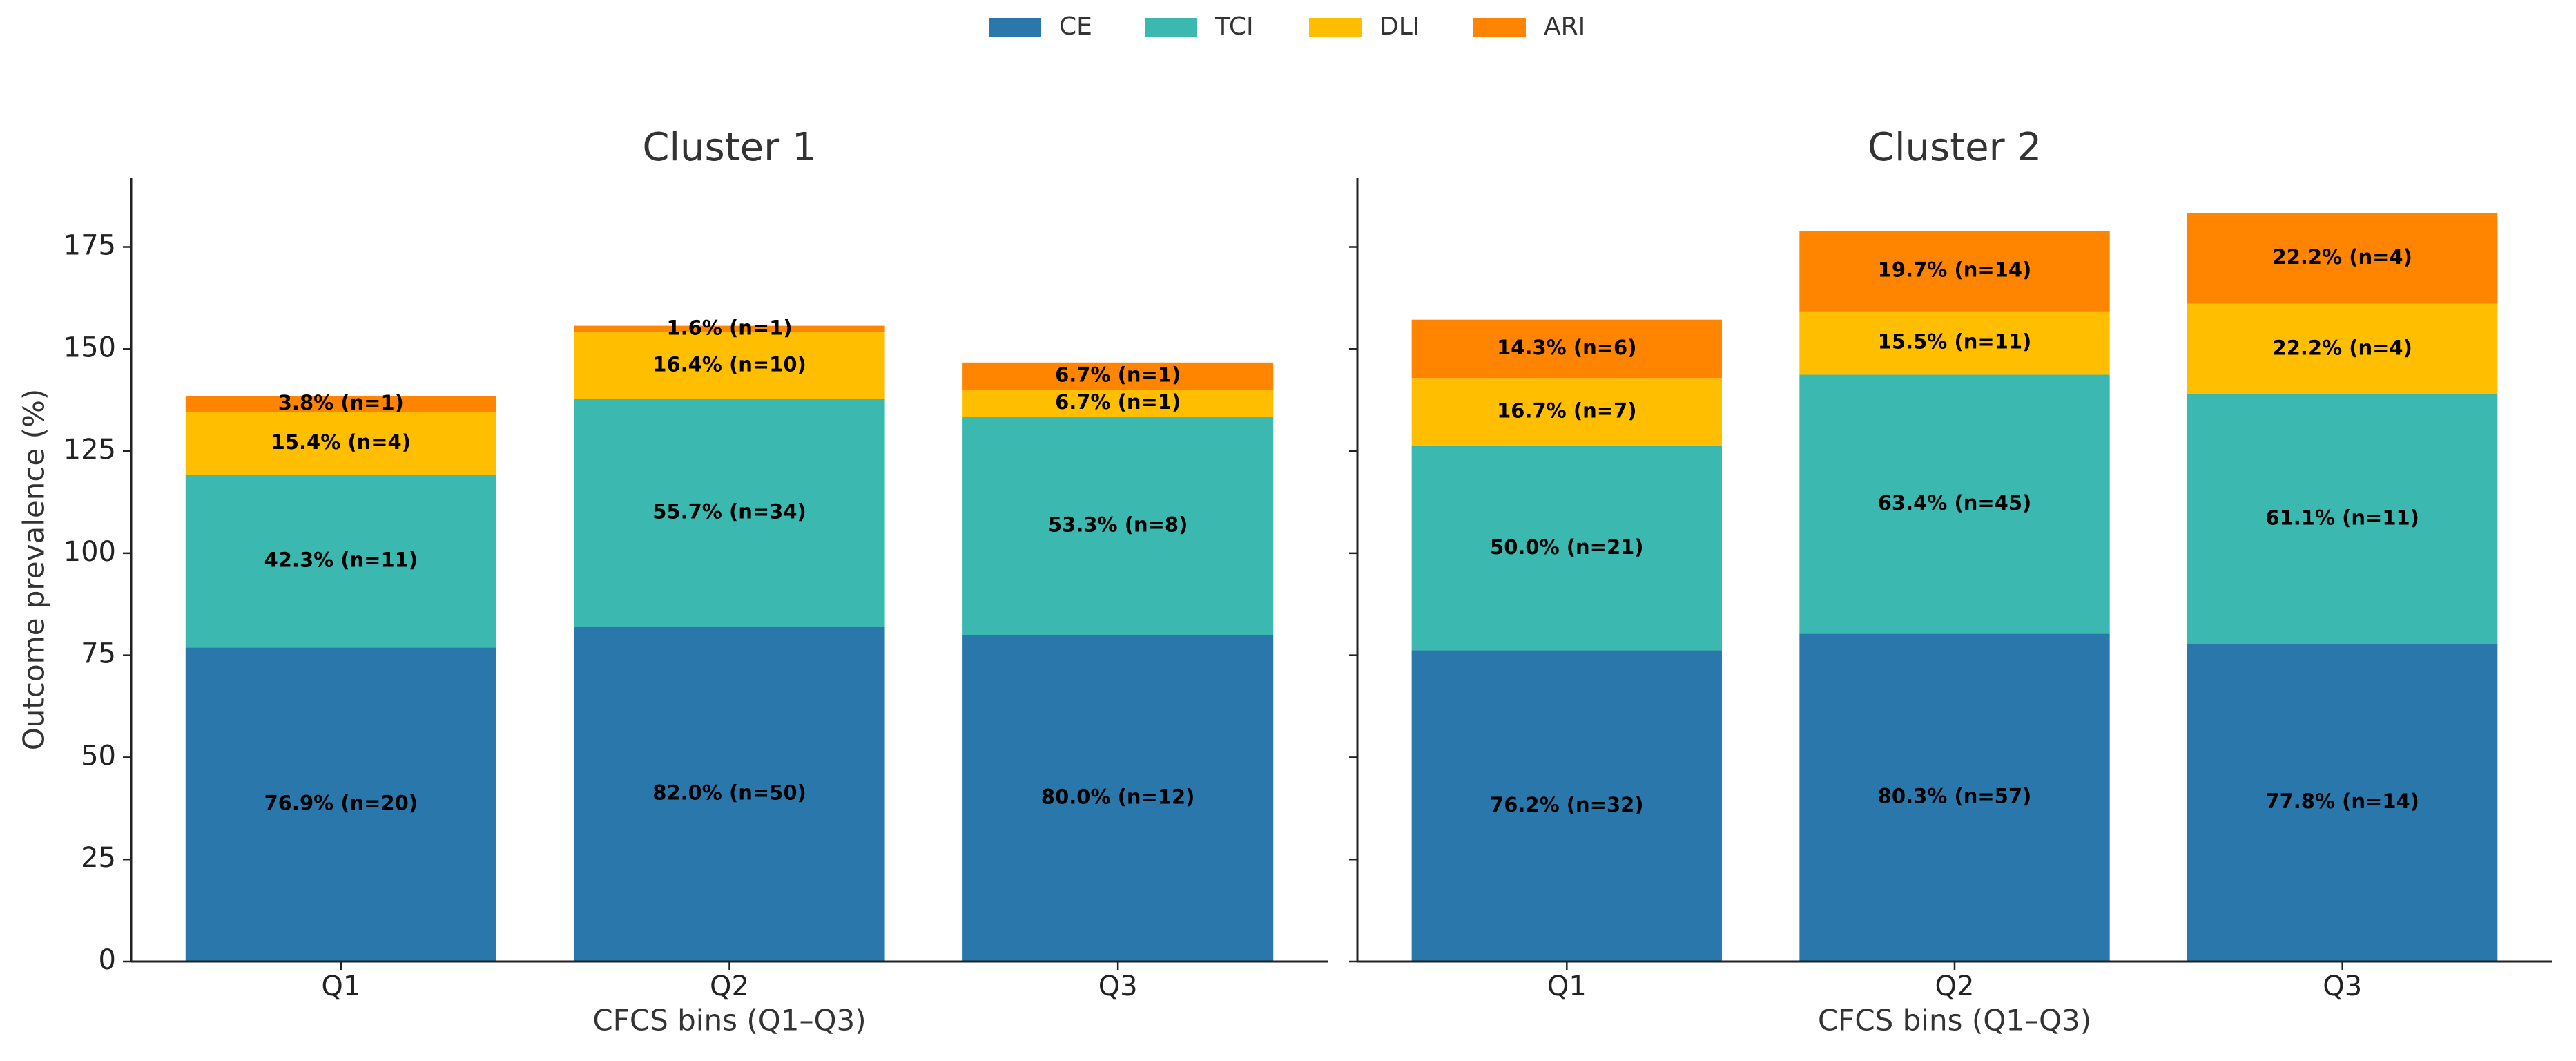 This screenshot has height=1061, width=2576. I want to click on value-label: 61.1% (n=11), so click(2342, 518).